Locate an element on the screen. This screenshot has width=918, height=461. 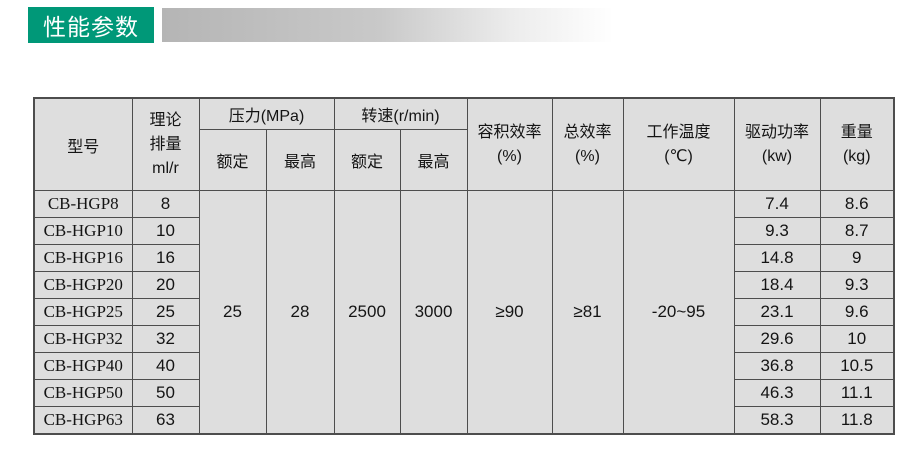
table-row: CB-HGP16 16 14.8 9 is located at coordinates (464, 258).